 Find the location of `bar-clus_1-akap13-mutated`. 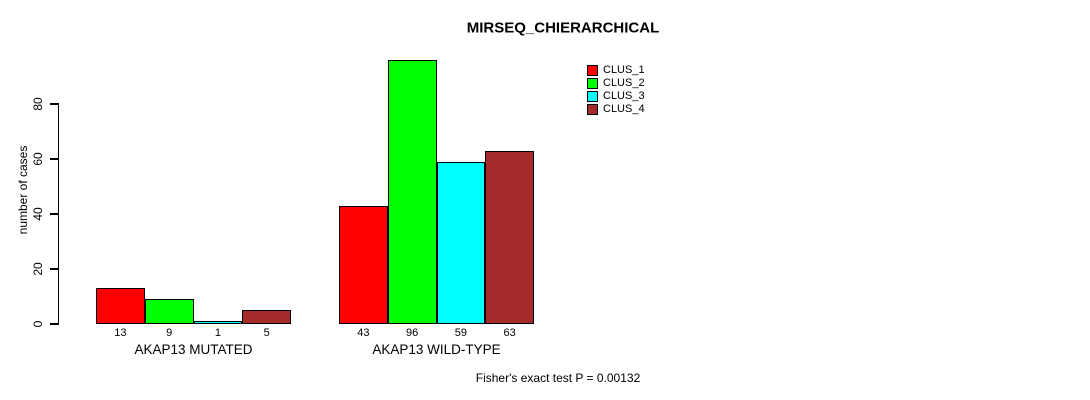

bar-clus_1-akap13-mutated is located at coordinates (120, 306).